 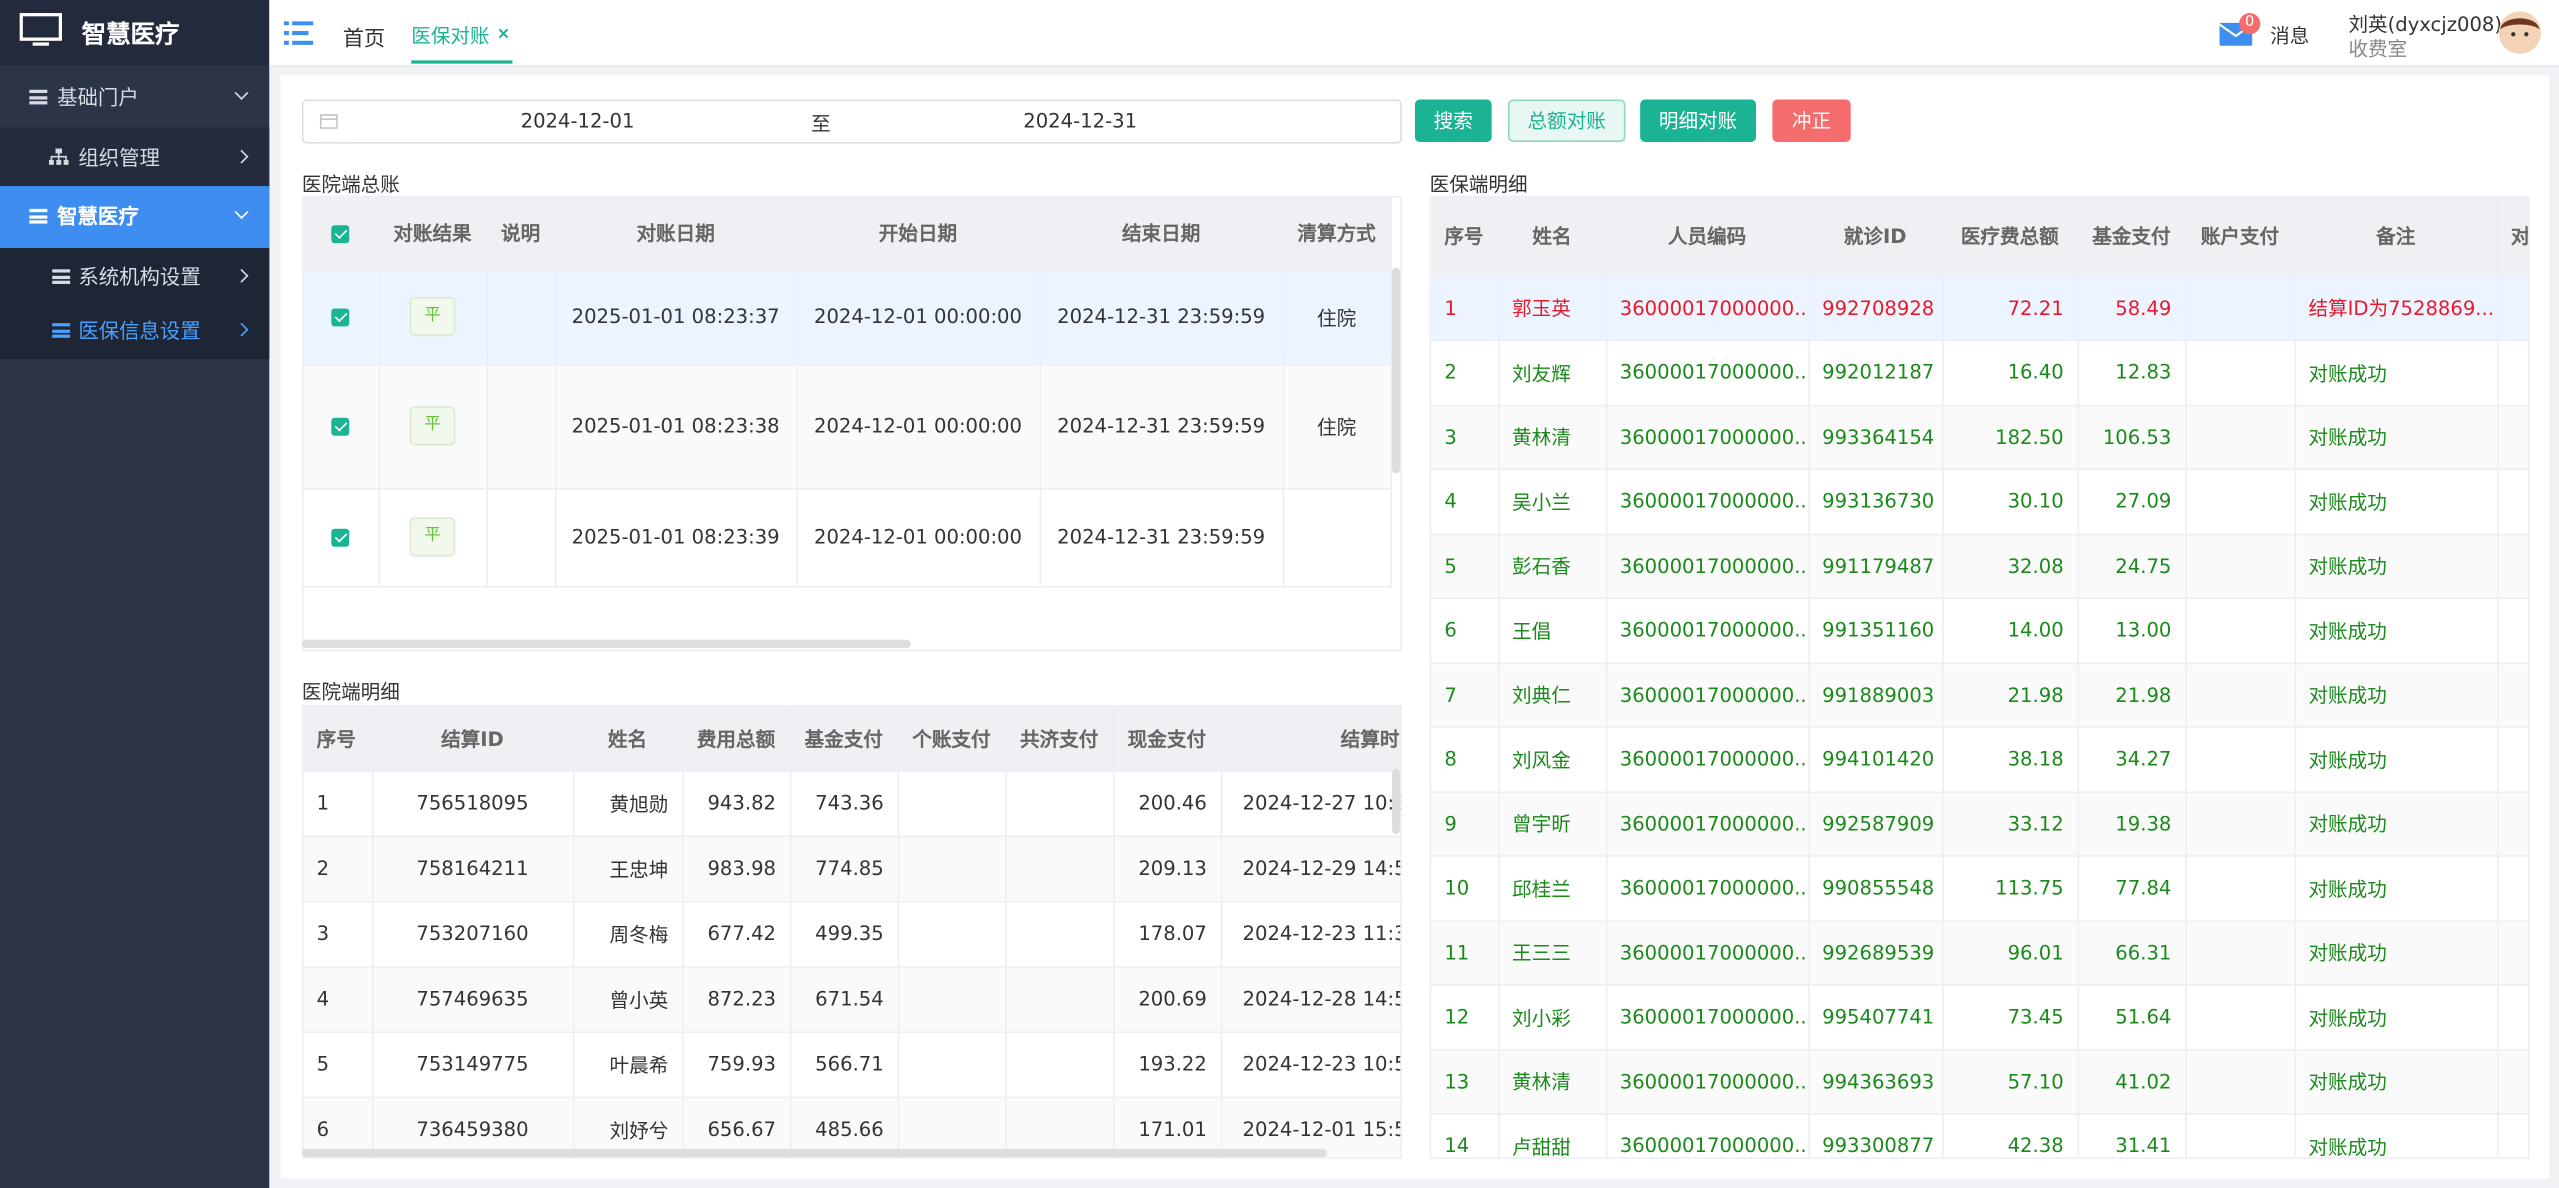 I want to click on cell: 19.38, so click(x=2132, y=824).